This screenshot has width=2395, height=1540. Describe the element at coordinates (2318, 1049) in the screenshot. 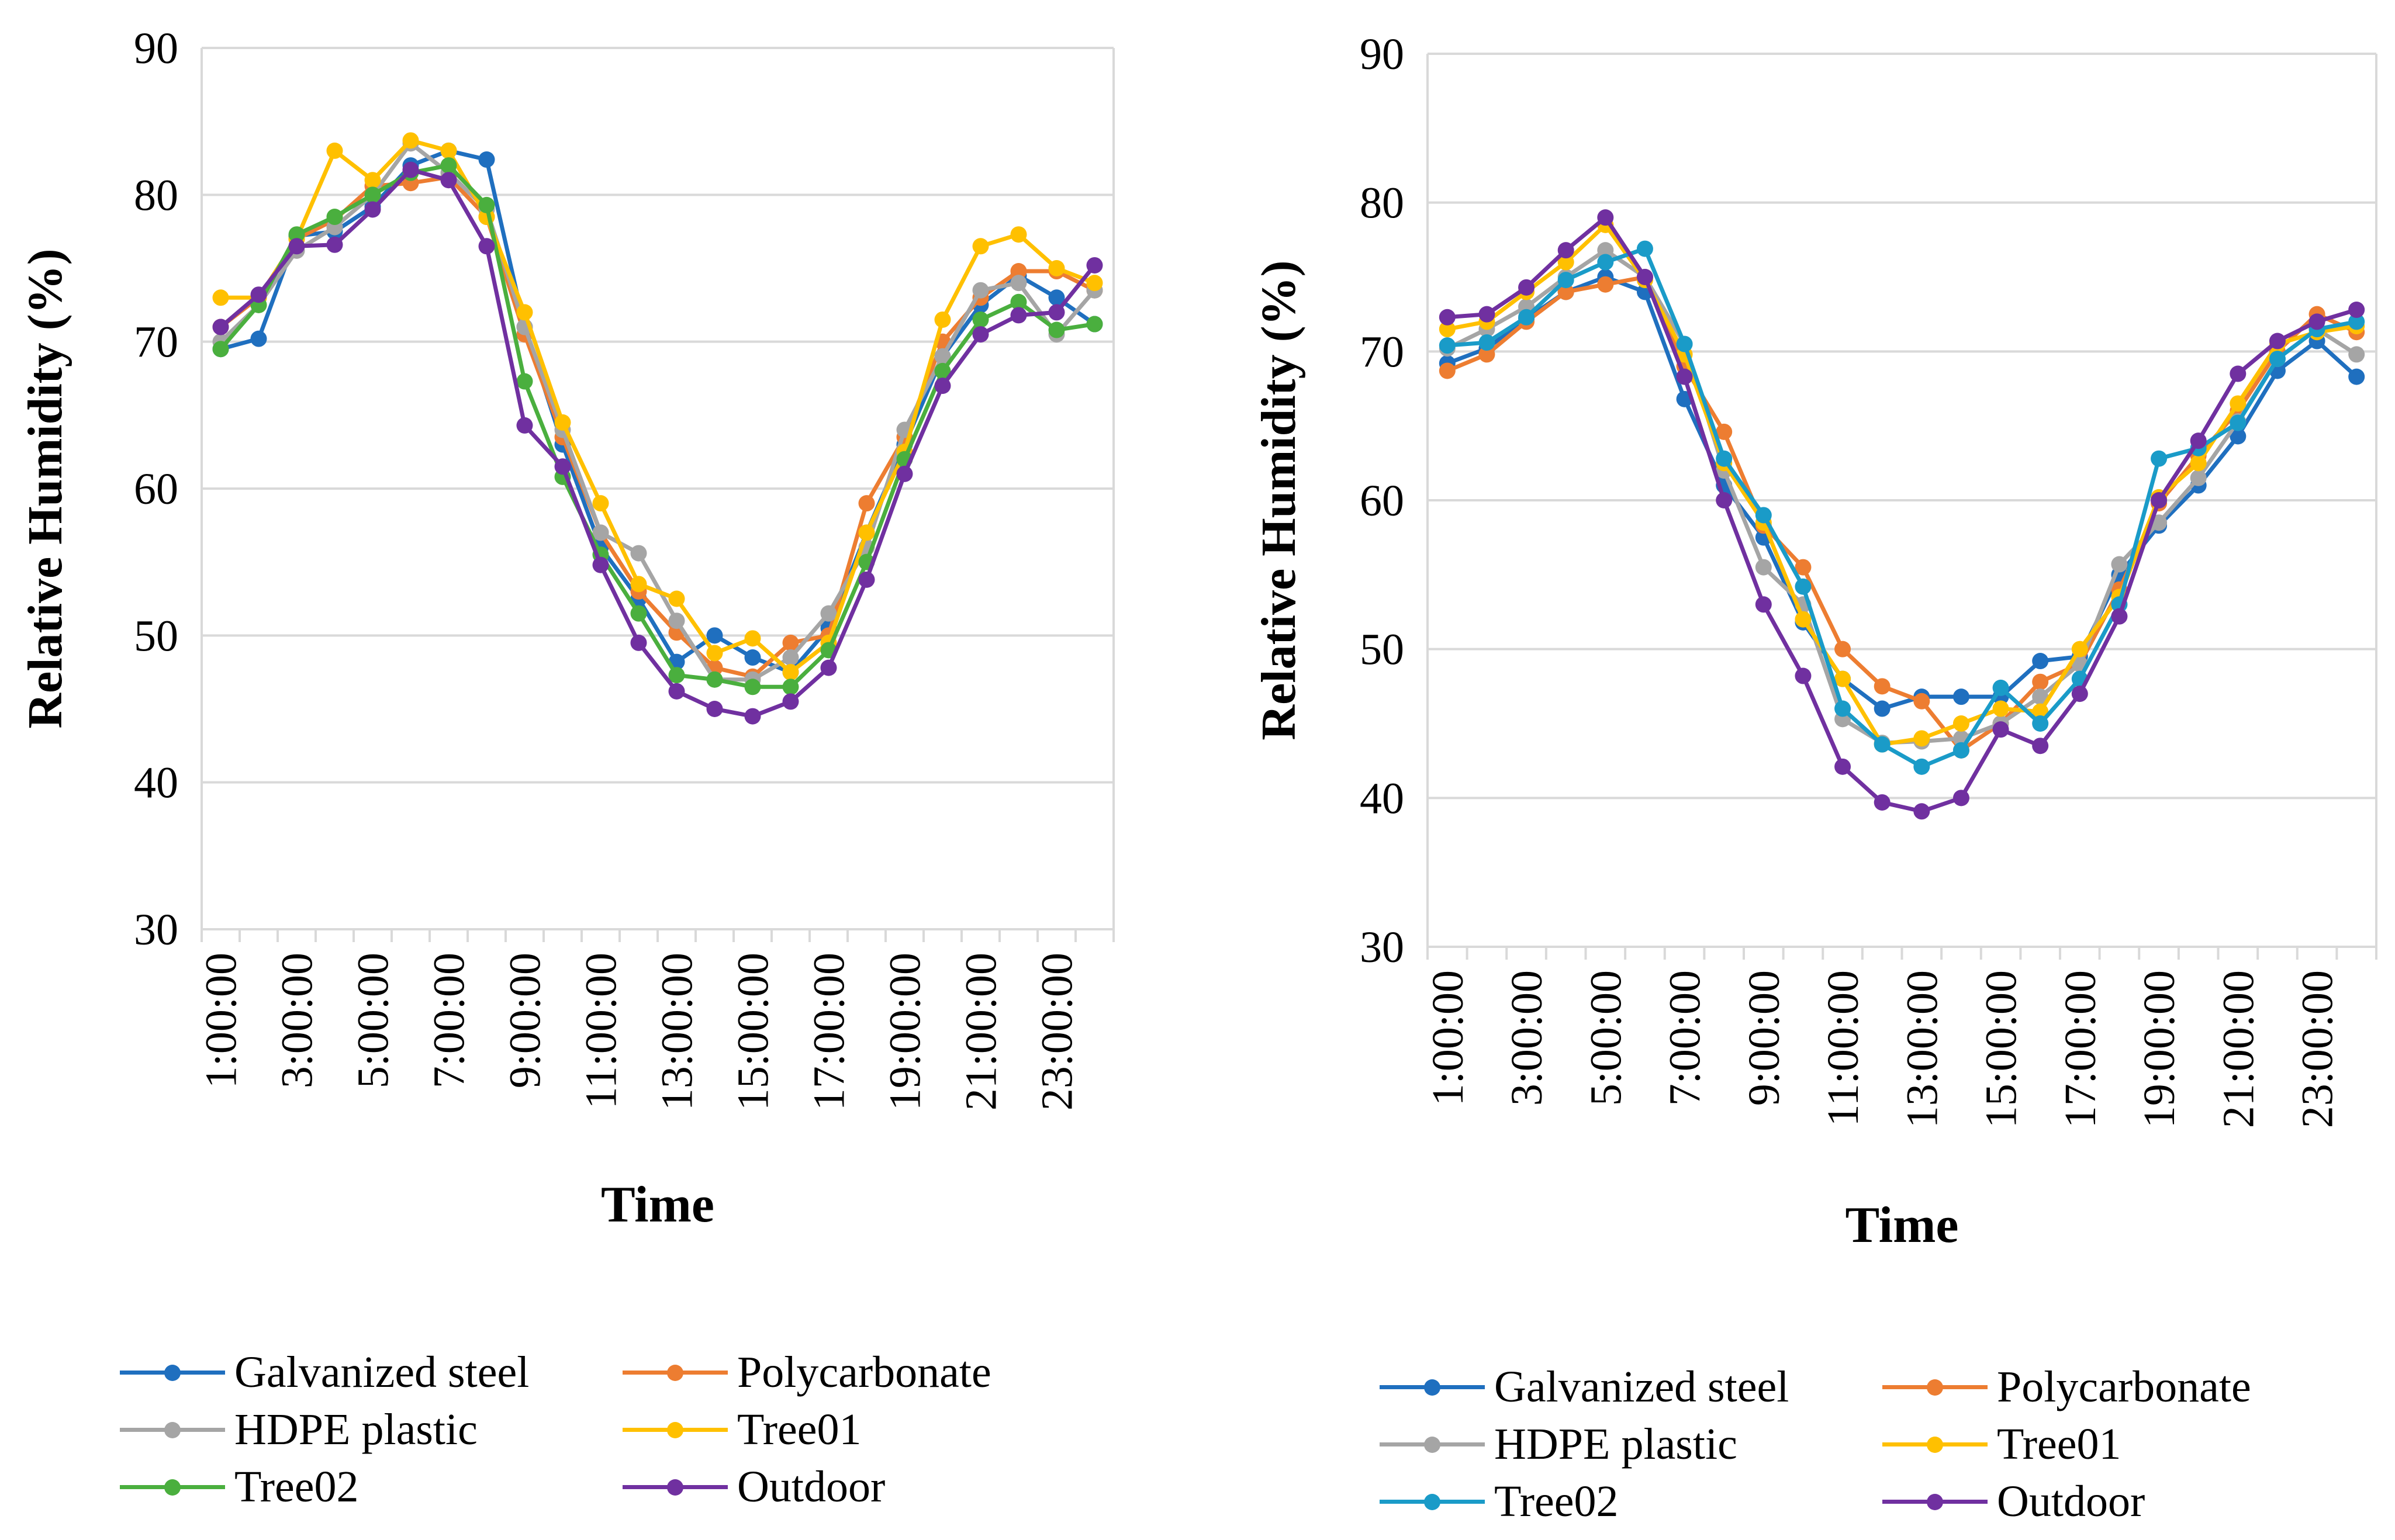

I see `chart-right-xtick-label: 23:00:00` at that location.